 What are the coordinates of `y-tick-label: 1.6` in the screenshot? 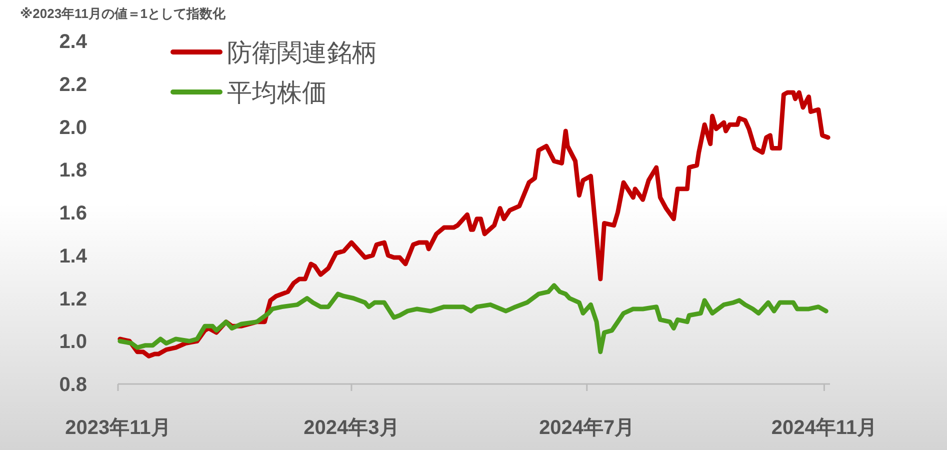 It's located at (73, 213).